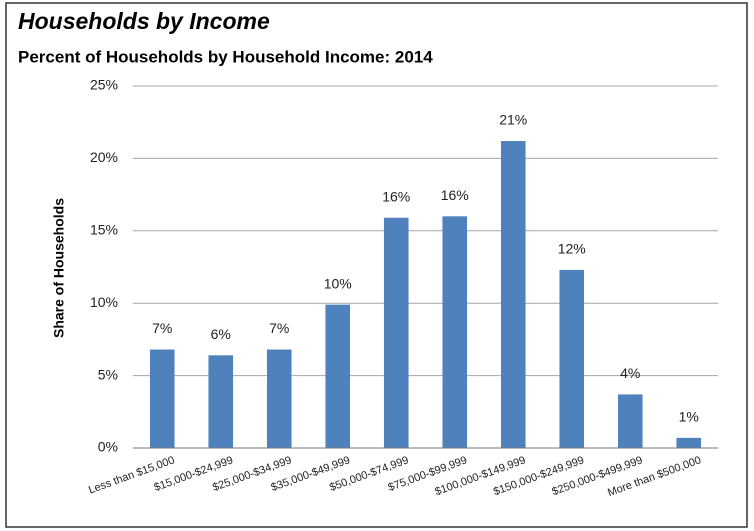  I want to click on value-label: 12%, so click(572, 249).